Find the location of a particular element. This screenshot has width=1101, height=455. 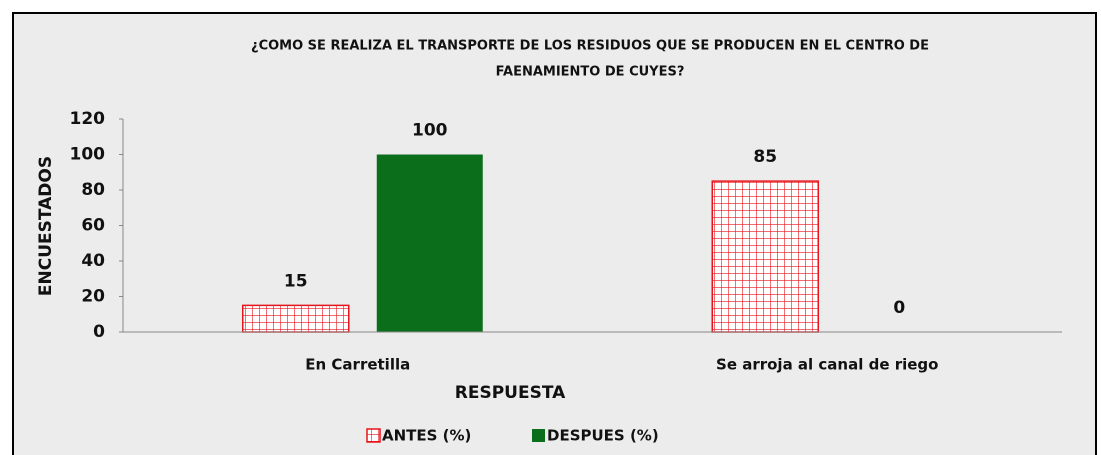

value-label: 85 is located at coordinates (765, 157).